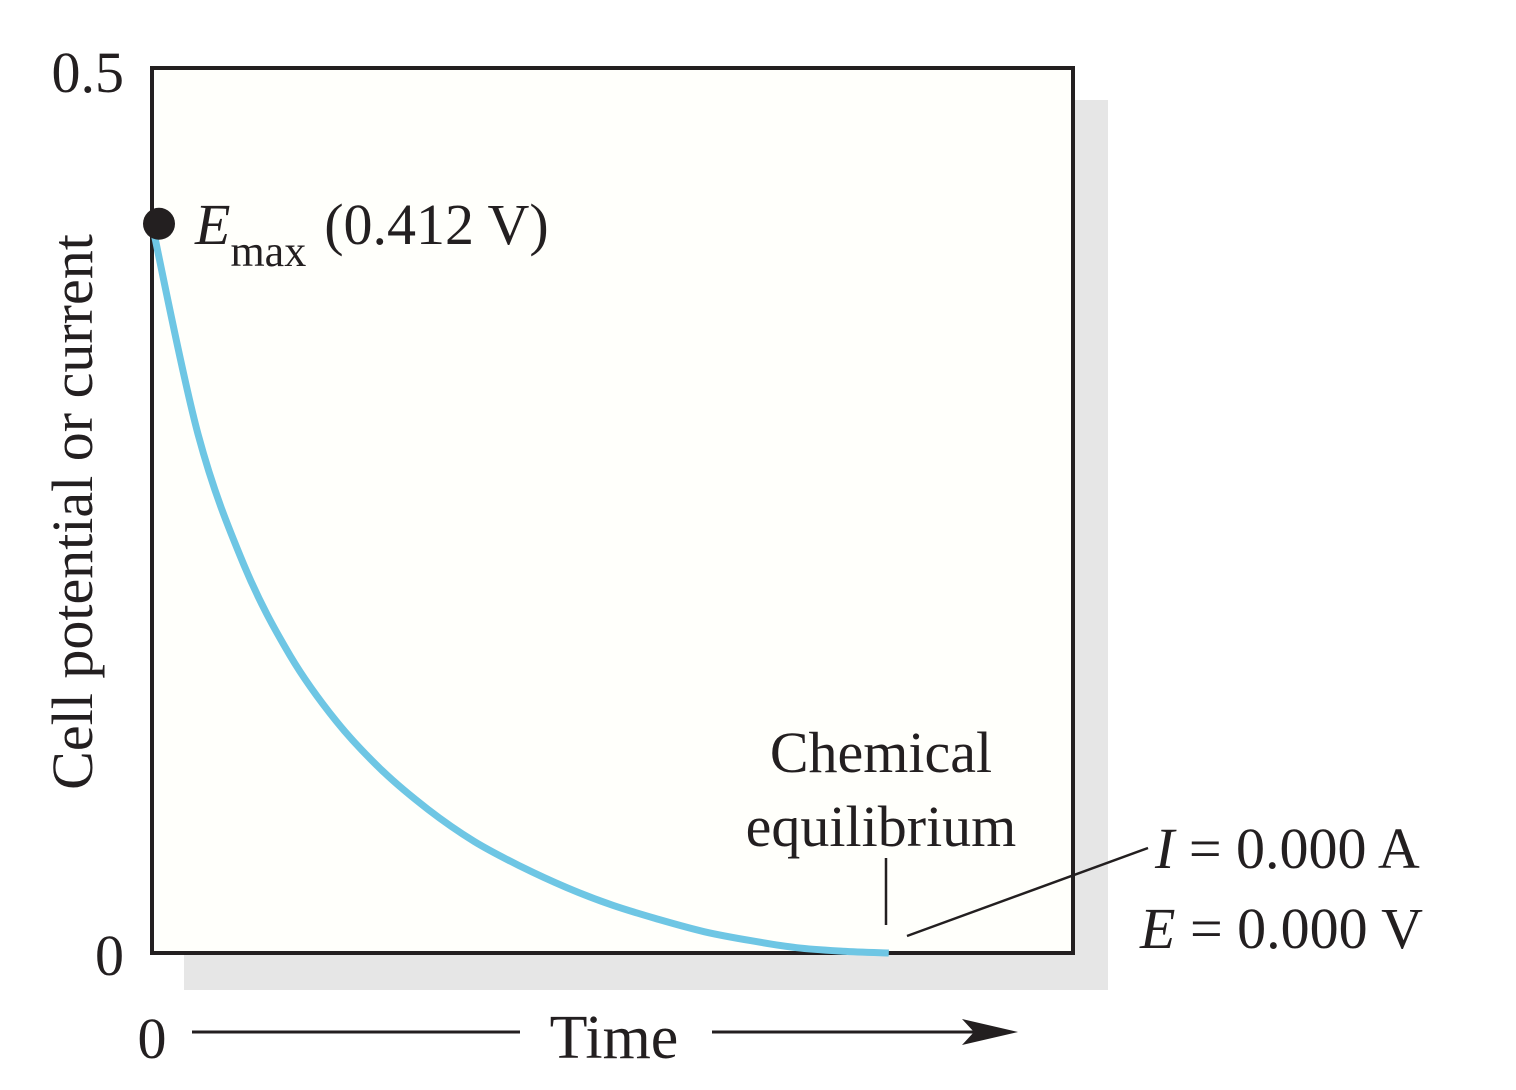 Image resolution: width=1516 pixels, height=1090 pixels. I want to click on emax-subscript: max, so click(268, 251).